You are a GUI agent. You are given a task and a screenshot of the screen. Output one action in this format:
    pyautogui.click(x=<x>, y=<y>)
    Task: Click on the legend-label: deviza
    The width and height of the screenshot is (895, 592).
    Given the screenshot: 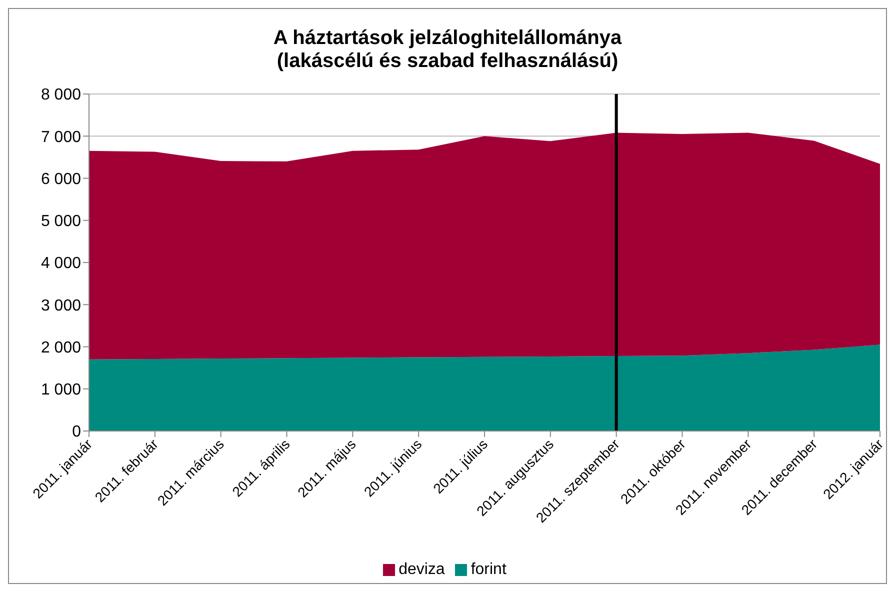 What is the action you would take?
    pyautogui.click(x=421, y=569)
    